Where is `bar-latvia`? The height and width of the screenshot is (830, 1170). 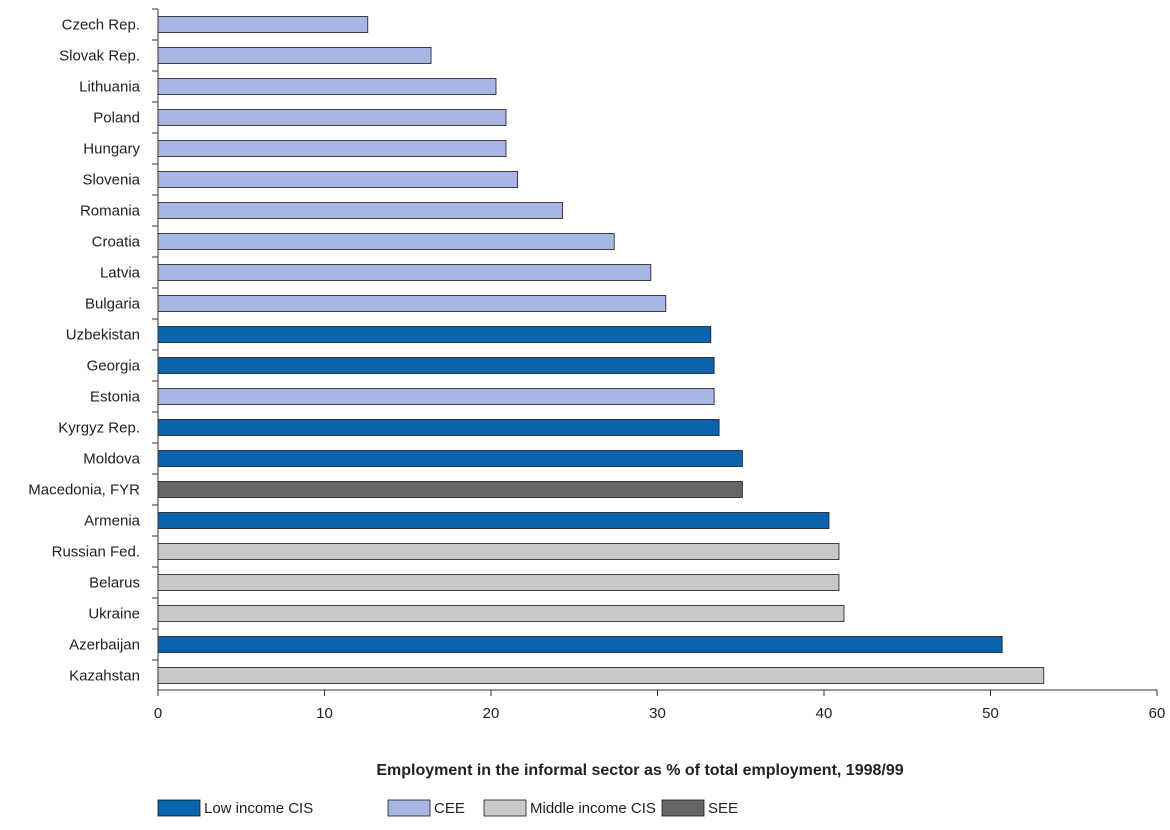
bar-latvia is located at coordinates (404, 272).